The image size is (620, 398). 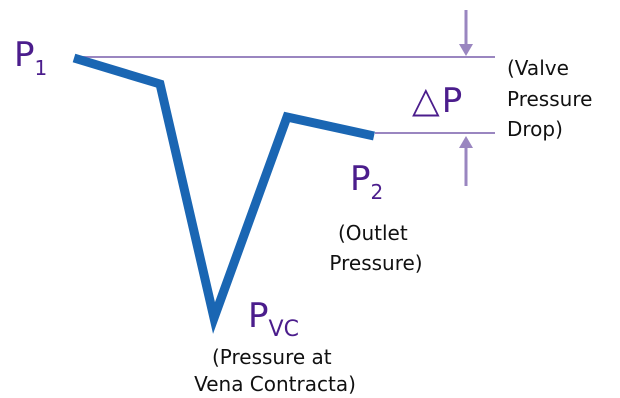 I want to click on vena-contracta-note: (Pressure at Vena Contracta), so click(x=275, y=370).